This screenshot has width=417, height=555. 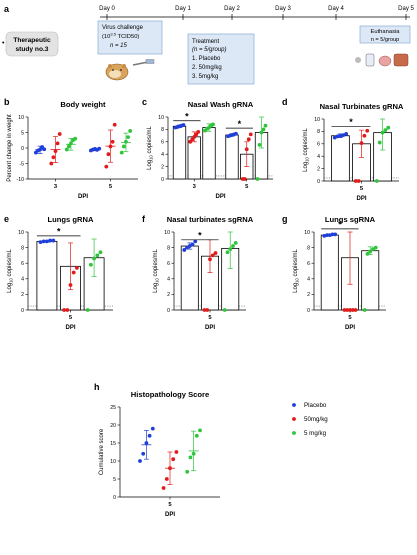 What do you see at coordinates (350, 328) in the screenshot?
I see `x-label-g: DPI` at bounding box center [350, 328].